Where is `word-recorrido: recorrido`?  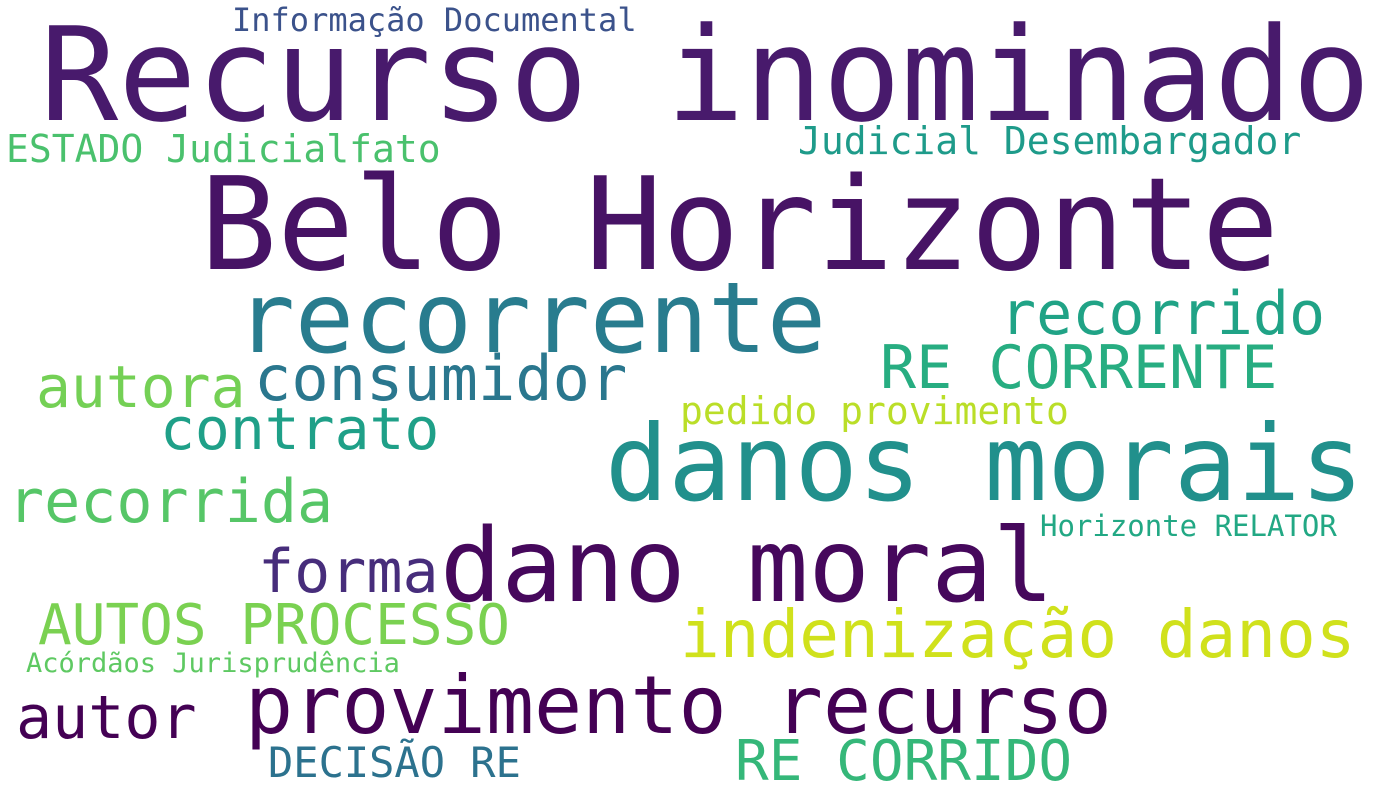
word-recorrido: recorrido is located at coordinates (1163, 314).